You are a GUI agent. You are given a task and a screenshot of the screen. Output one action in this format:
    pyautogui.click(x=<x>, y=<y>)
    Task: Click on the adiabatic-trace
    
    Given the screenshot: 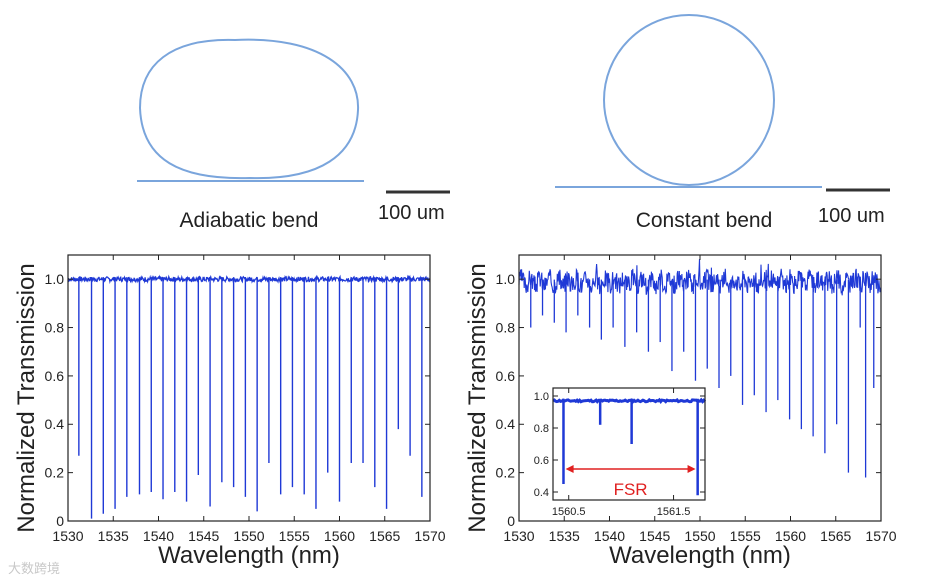 What is the action you would take?
    pyautogui.click(x=249, y=279)
    